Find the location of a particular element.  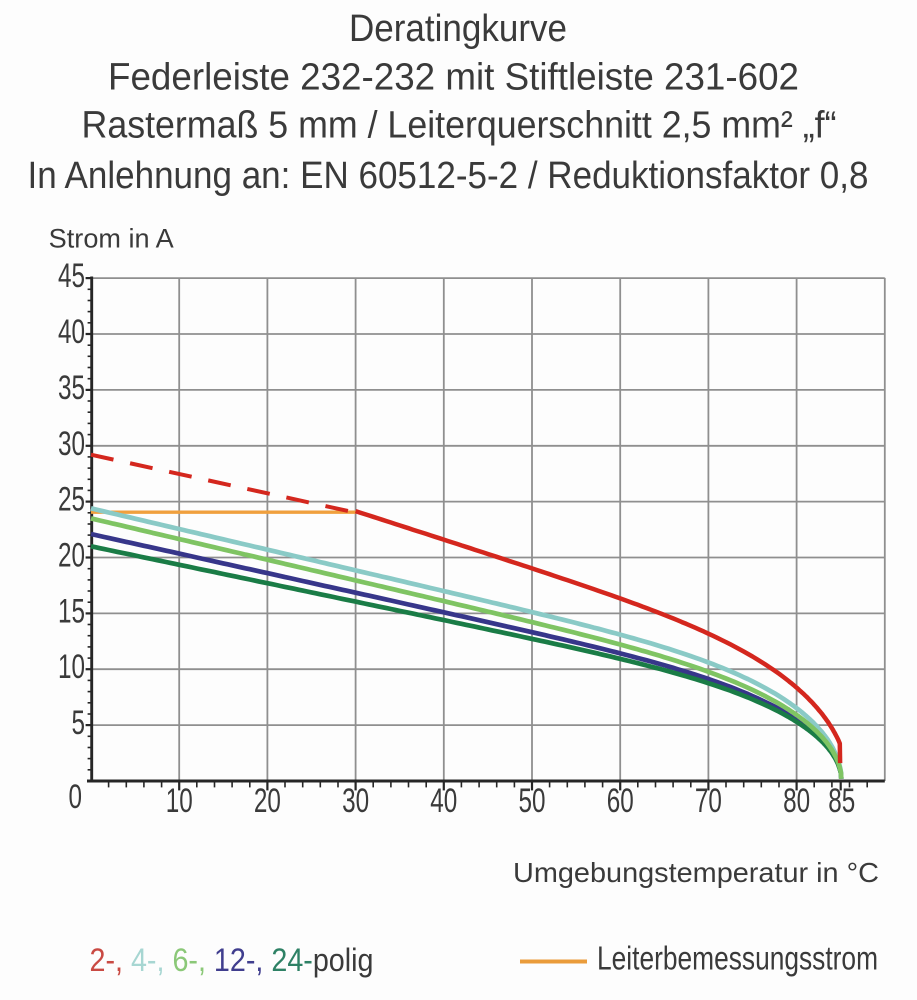

svg-text: 50 is located at coordinates (532, 801).